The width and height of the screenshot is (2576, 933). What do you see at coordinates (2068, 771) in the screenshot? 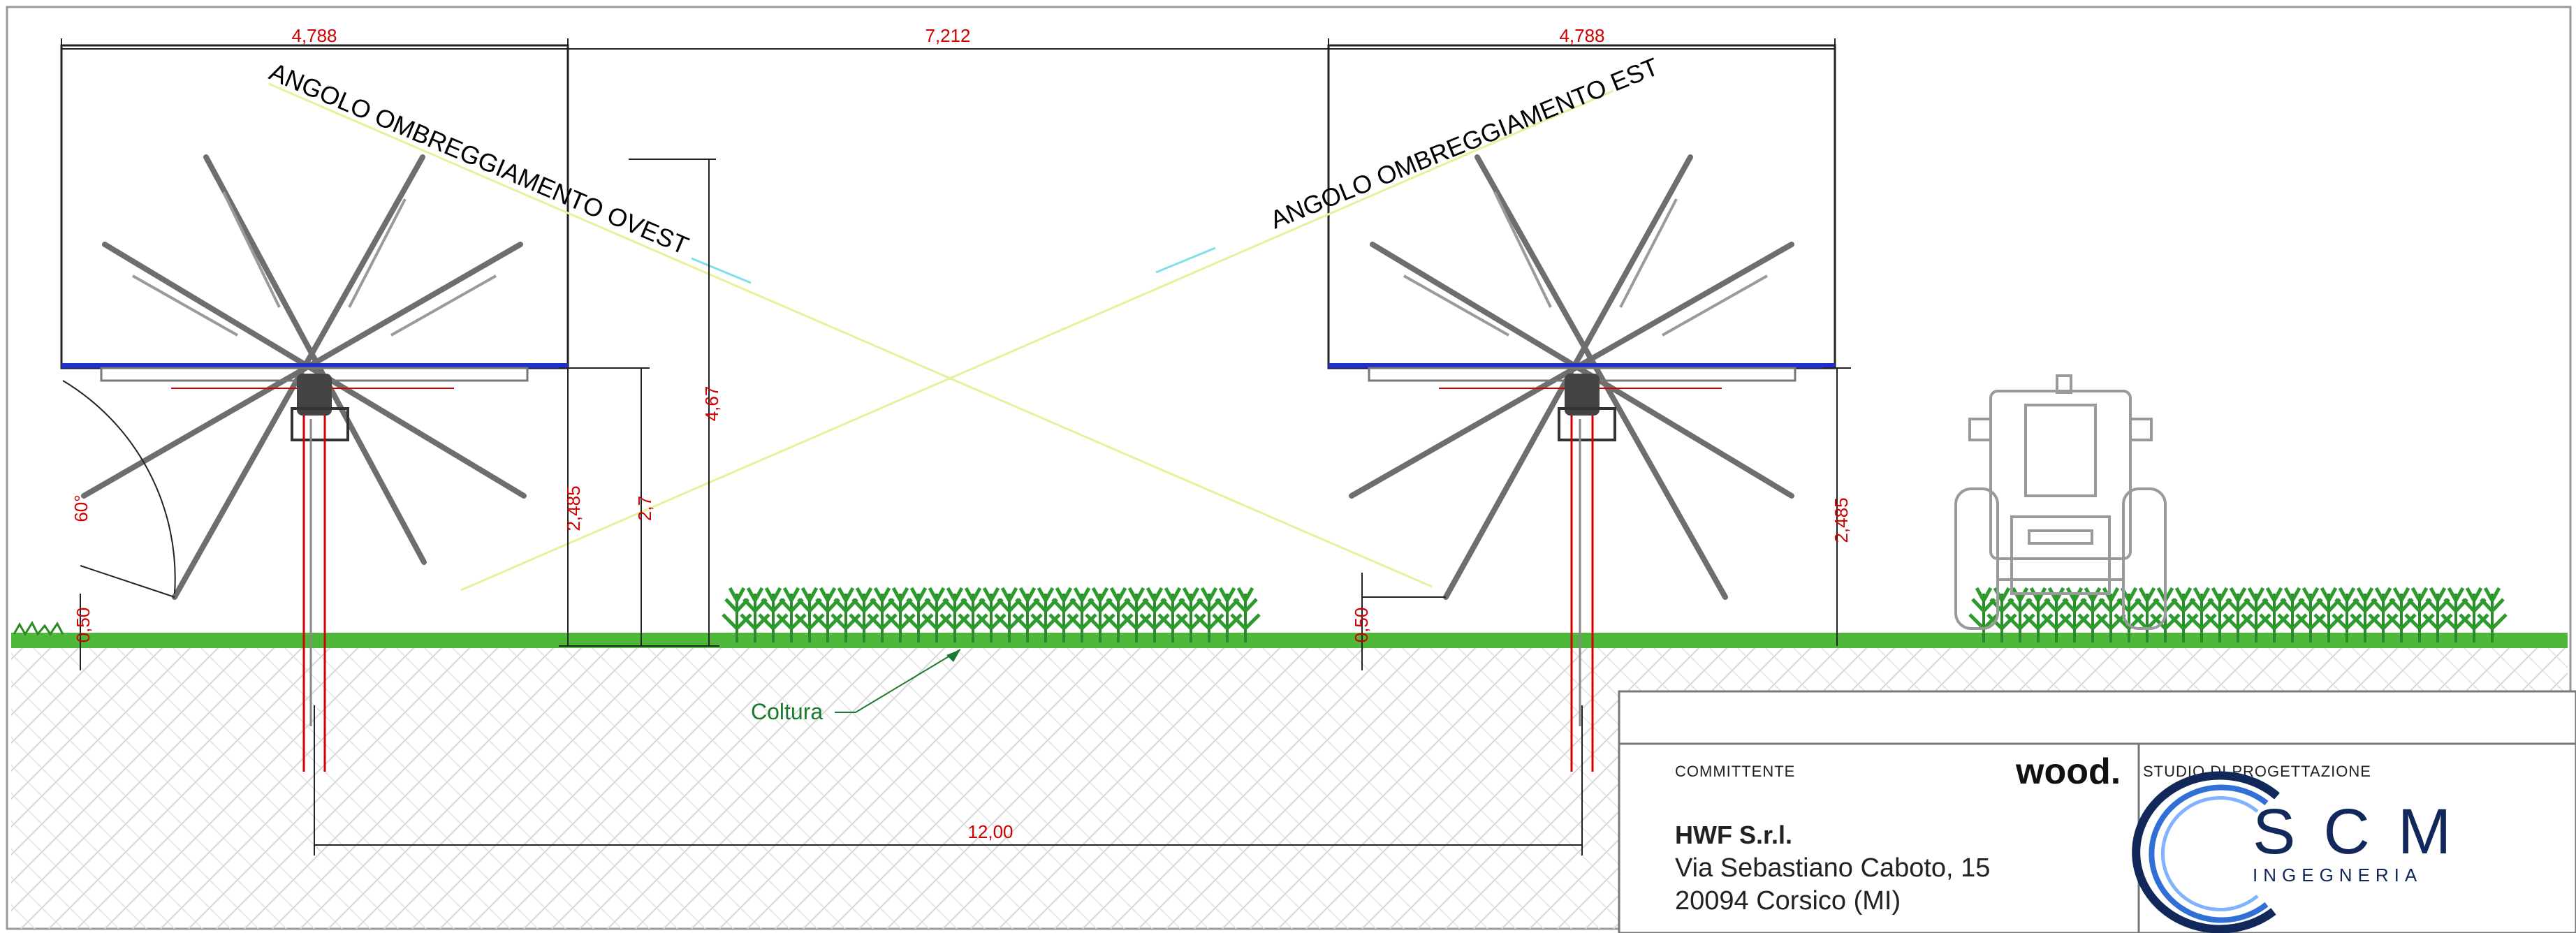
I see `client-logo: wood.` at bounding box center [2068, 771].